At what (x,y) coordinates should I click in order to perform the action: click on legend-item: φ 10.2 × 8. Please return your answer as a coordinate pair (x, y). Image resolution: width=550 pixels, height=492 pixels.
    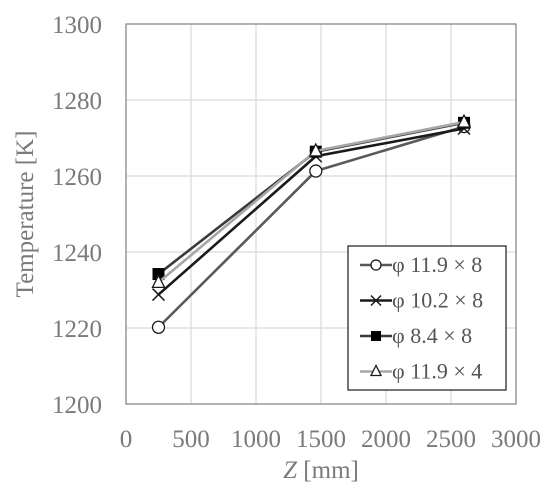
    Looking at the image, I should click on (421, 300).